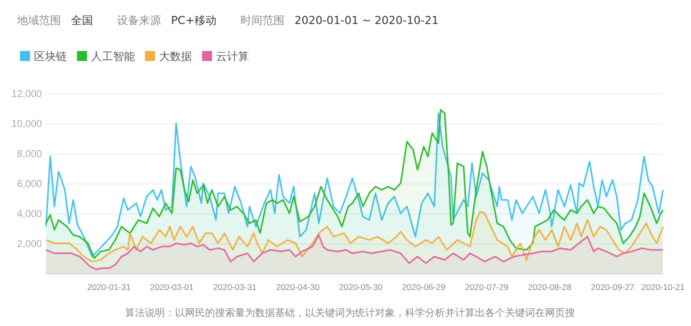  What do you see at coordinates (663, 287) in the screenshot?
I see `x-tick-label: 2020-10-21` at bounding box center [663, 287].